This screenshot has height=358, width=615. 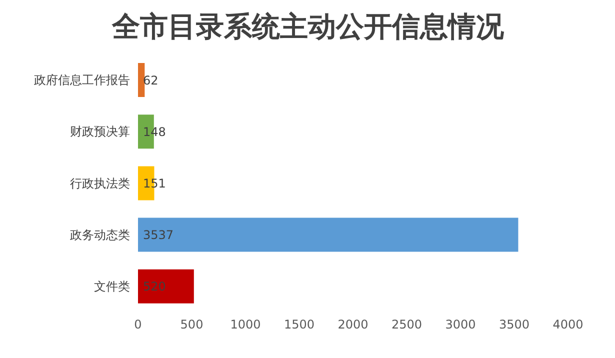 I want to click on x-tick-label: 0, so click(x=138, y=325).